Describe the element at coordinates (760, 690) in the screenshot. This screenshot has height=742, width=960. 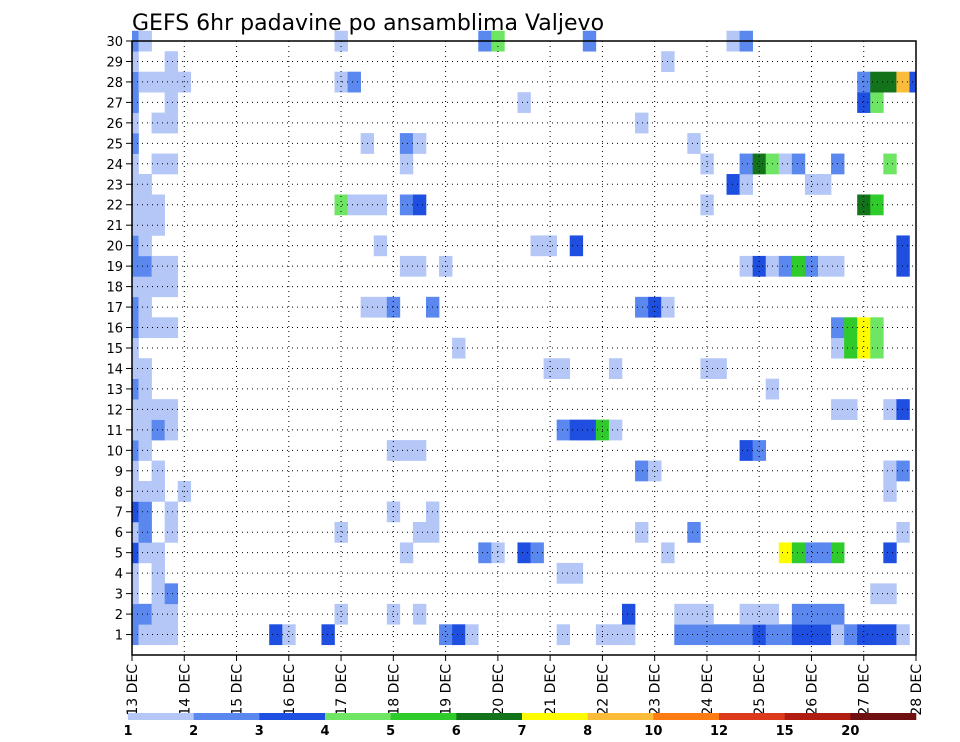
I see `x-tick-label: 25 DEC` at that location.